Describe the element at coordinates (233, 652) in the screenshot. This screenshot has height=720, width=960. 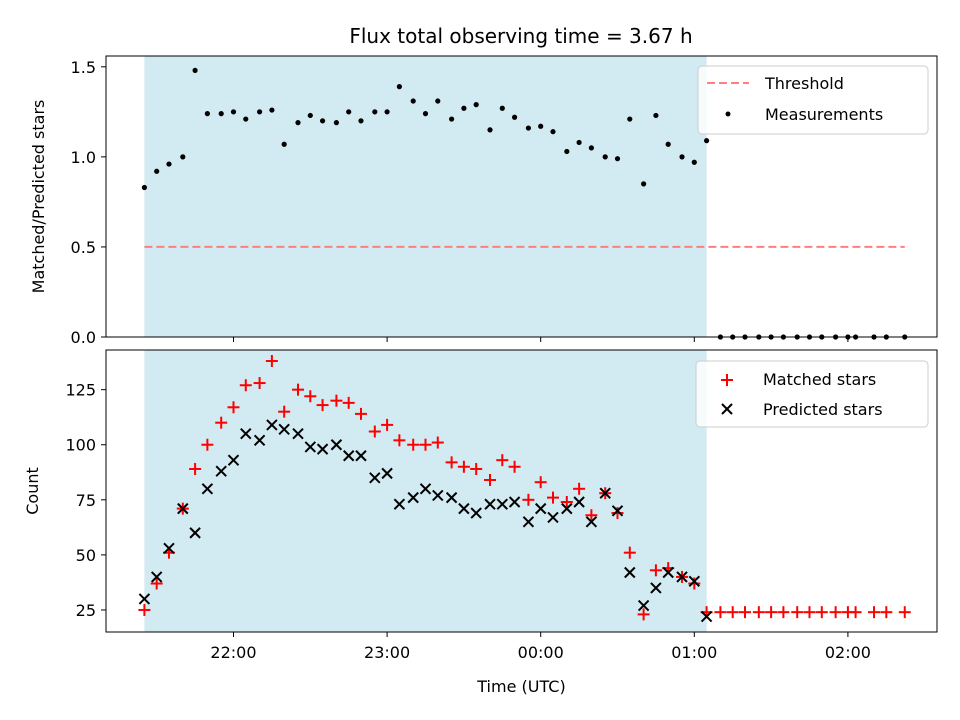
I see `x-tick-label: 22:00` at that location.